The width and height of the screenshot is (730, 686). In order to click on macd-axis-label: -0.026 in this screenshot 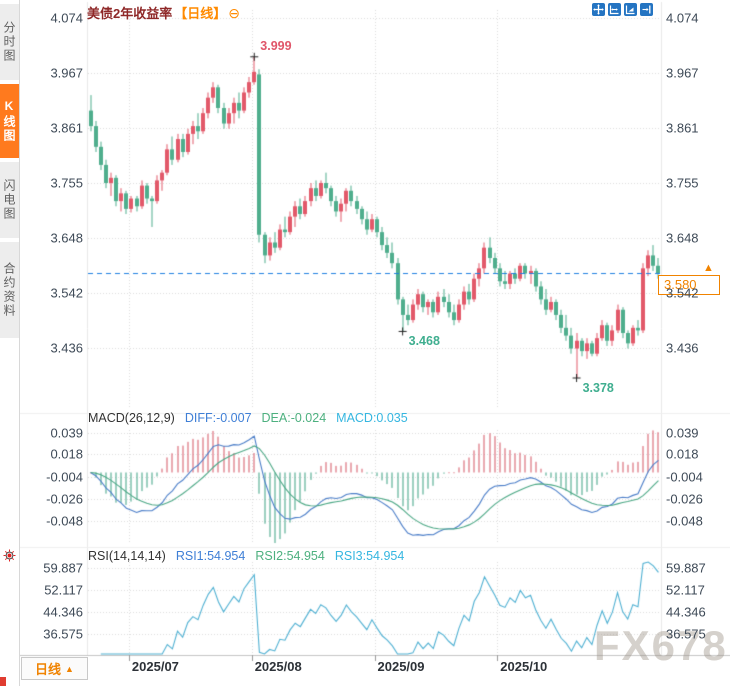, I will do `click(64, 499)`.